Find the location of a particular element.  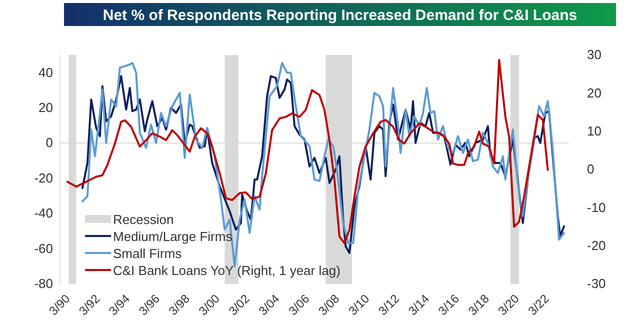

y2-tick-label: 10 is located at coordinates (594, 130).